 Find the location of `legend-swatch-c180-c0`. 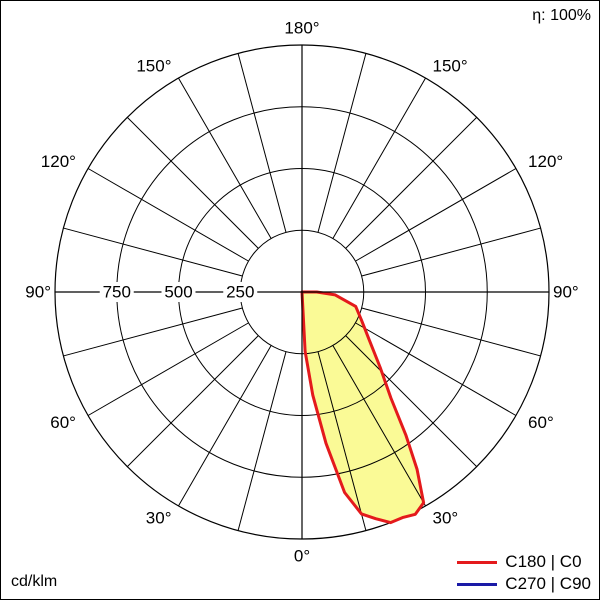

legend-swatch-c180-c0 is located at coordinates (477, 562).